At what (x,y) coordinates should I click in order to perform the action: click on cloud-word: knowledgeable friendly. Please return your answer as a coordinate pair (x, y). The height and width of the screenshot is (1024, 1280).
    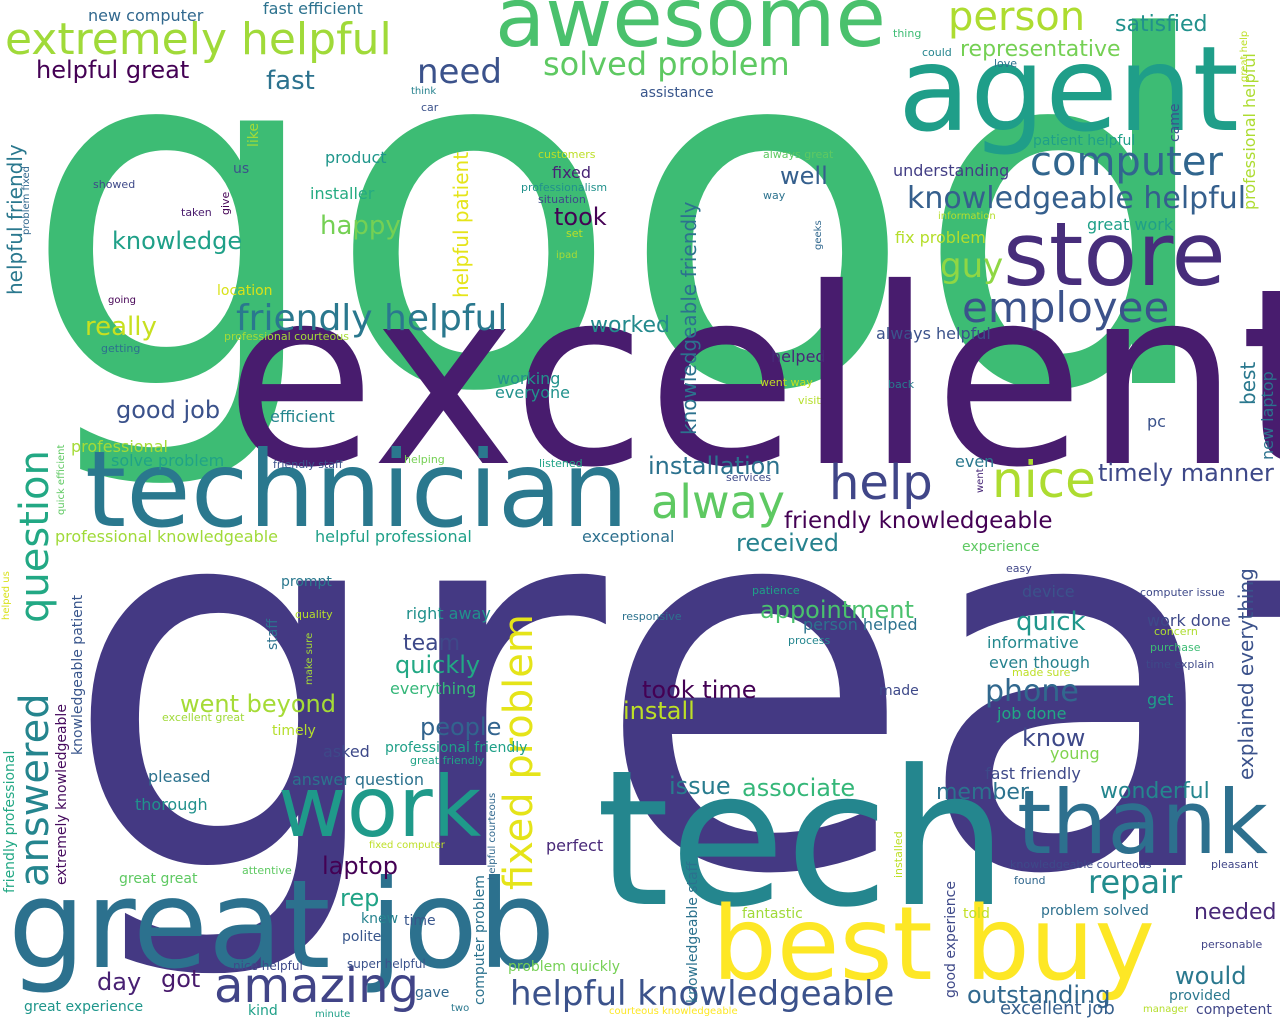
    Looking at the image, I should click on (689, 318).